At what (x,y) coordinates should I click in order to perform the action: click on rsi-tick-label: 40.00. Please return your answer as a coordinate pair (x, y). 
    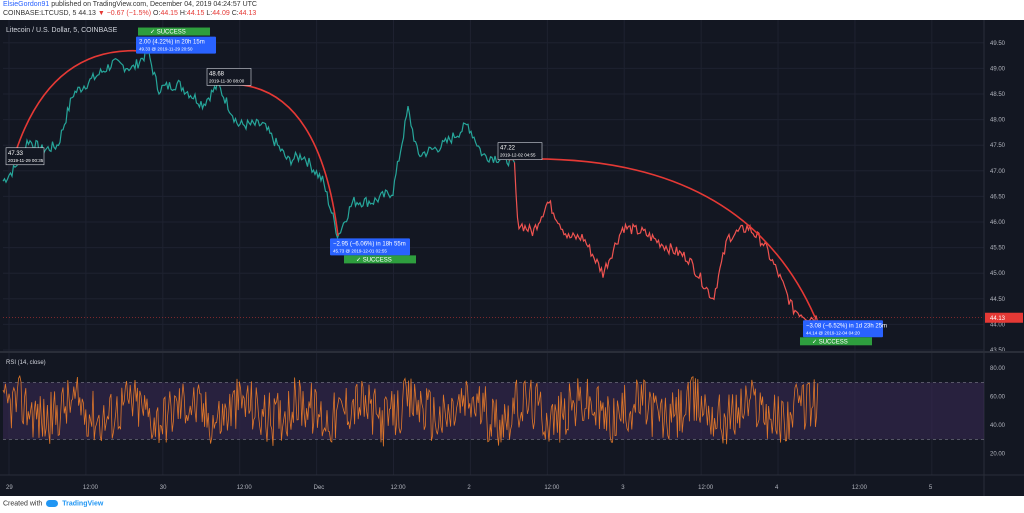
    Looking at the image, I should click on (998, 426).